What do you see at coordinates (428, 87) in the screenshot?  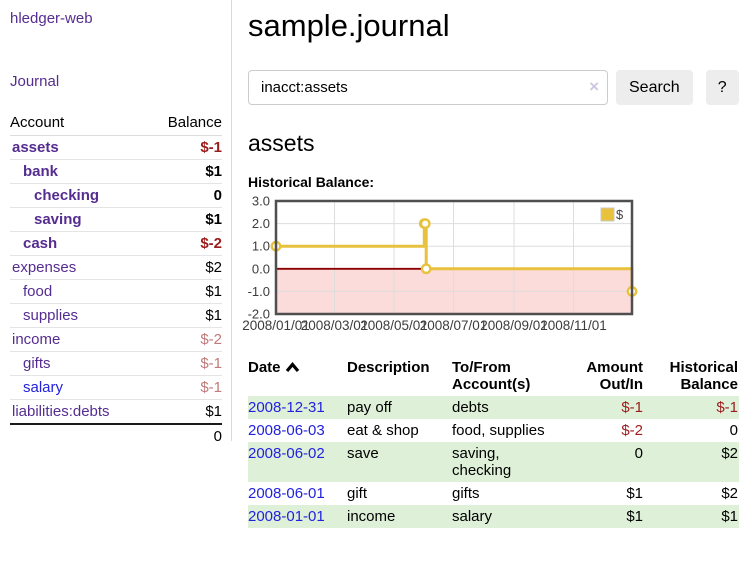 I see `search-input` at bounding box center [428, 87].